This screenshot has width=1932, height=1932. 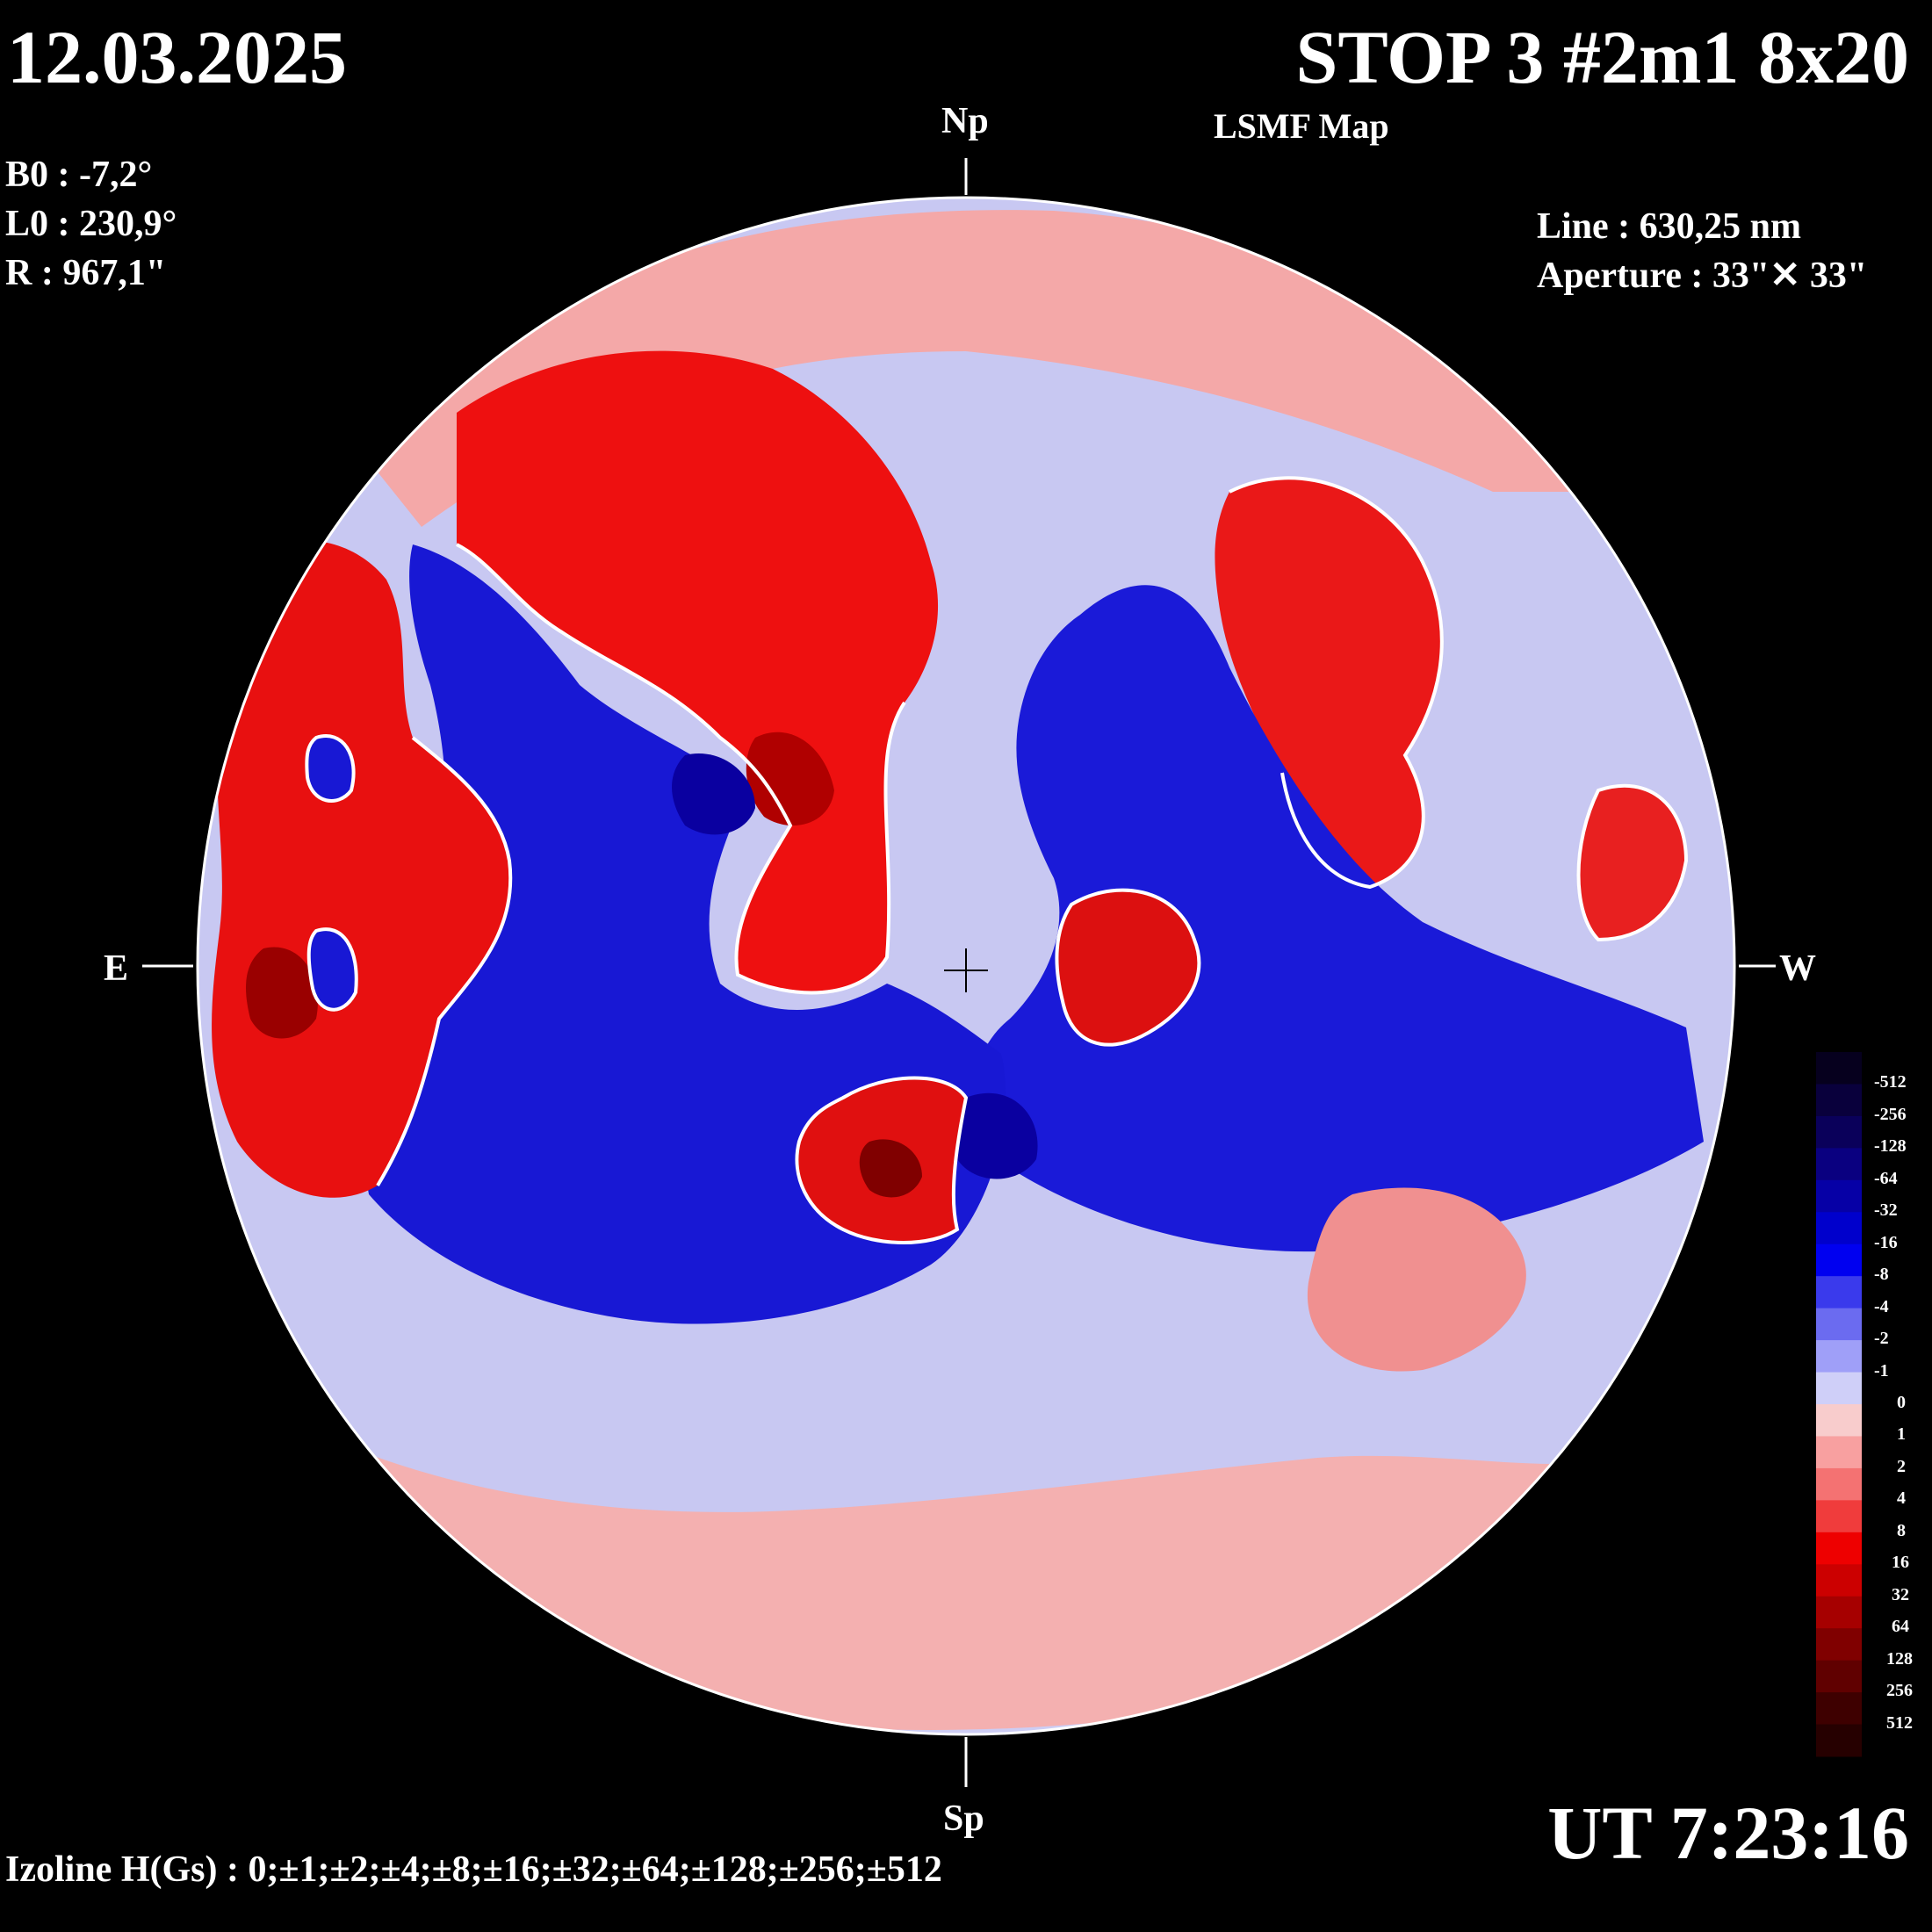 I want to click on colorbar-level-label: 0, so click(x=1902, y=1402).